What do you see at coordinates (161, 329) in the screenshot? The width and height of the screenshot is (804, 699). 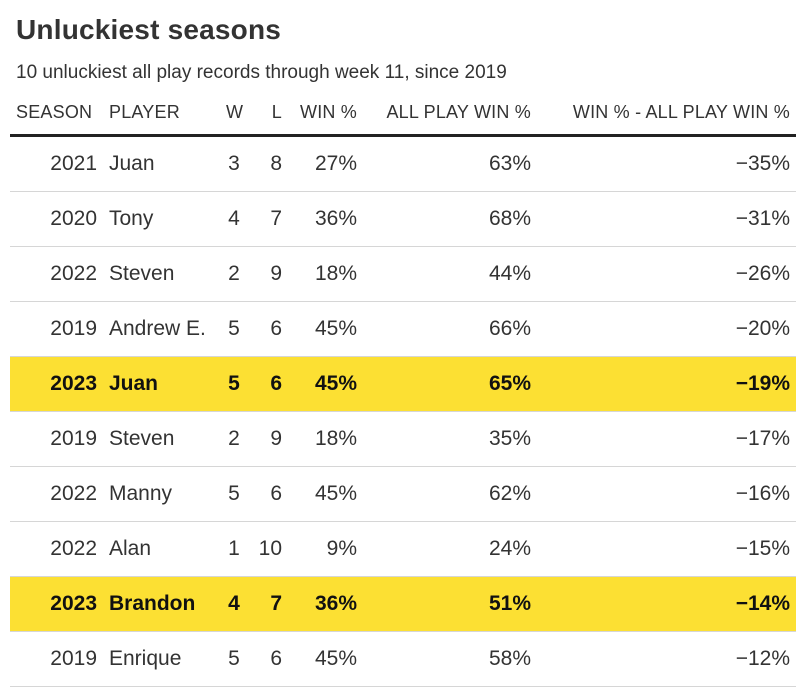 I see `cell-player: Andrew E.` at bounding box center [161, 329].